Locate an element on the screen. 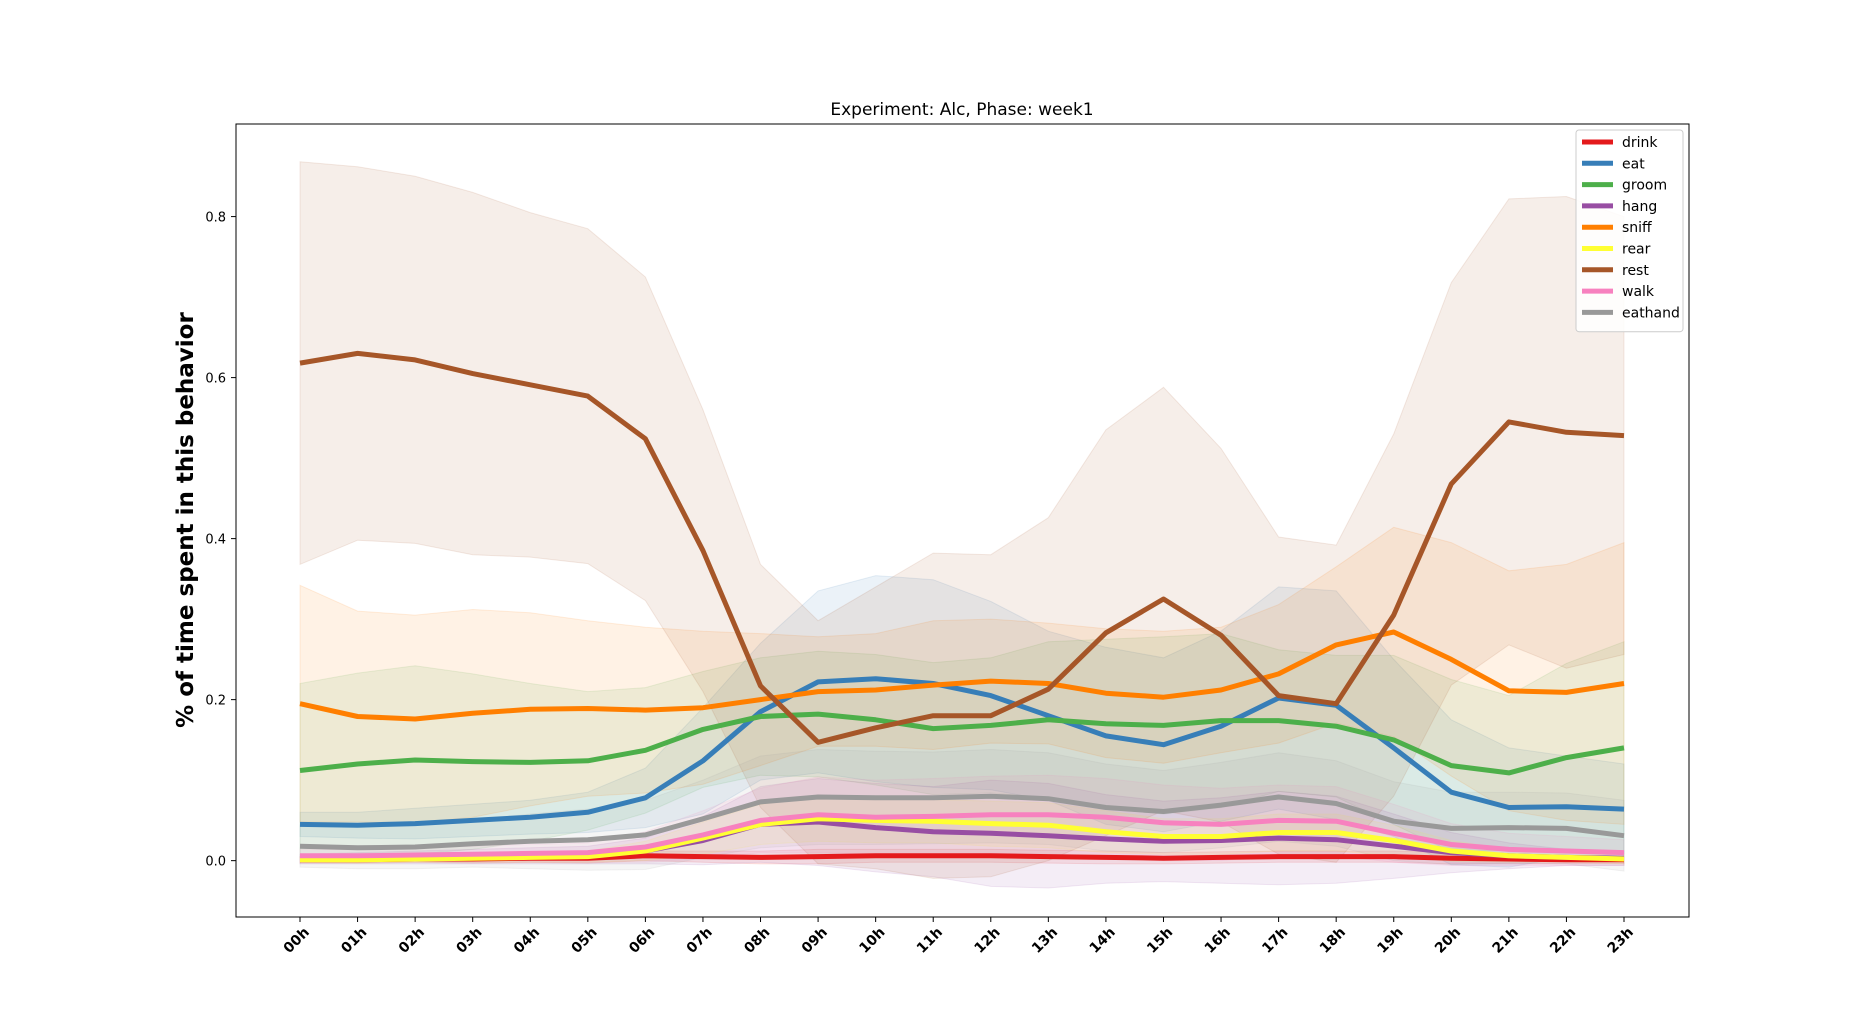 The height and width of the screenshot is (1016, 1855). x-tick-label: 02h is located at coordinates (412, 941).